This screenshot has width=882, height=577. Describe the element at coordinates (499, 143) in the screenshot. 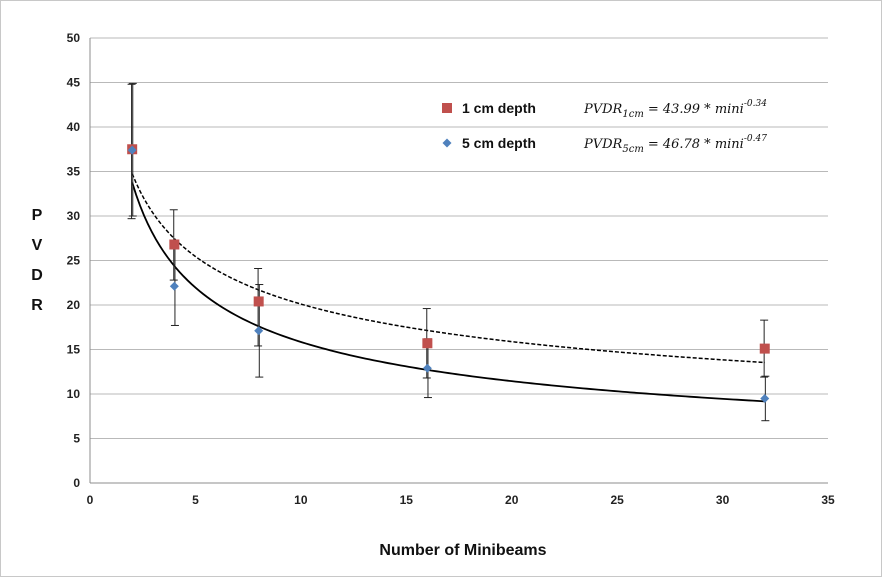

I see `legend-label: 5 cm depth` at that location.